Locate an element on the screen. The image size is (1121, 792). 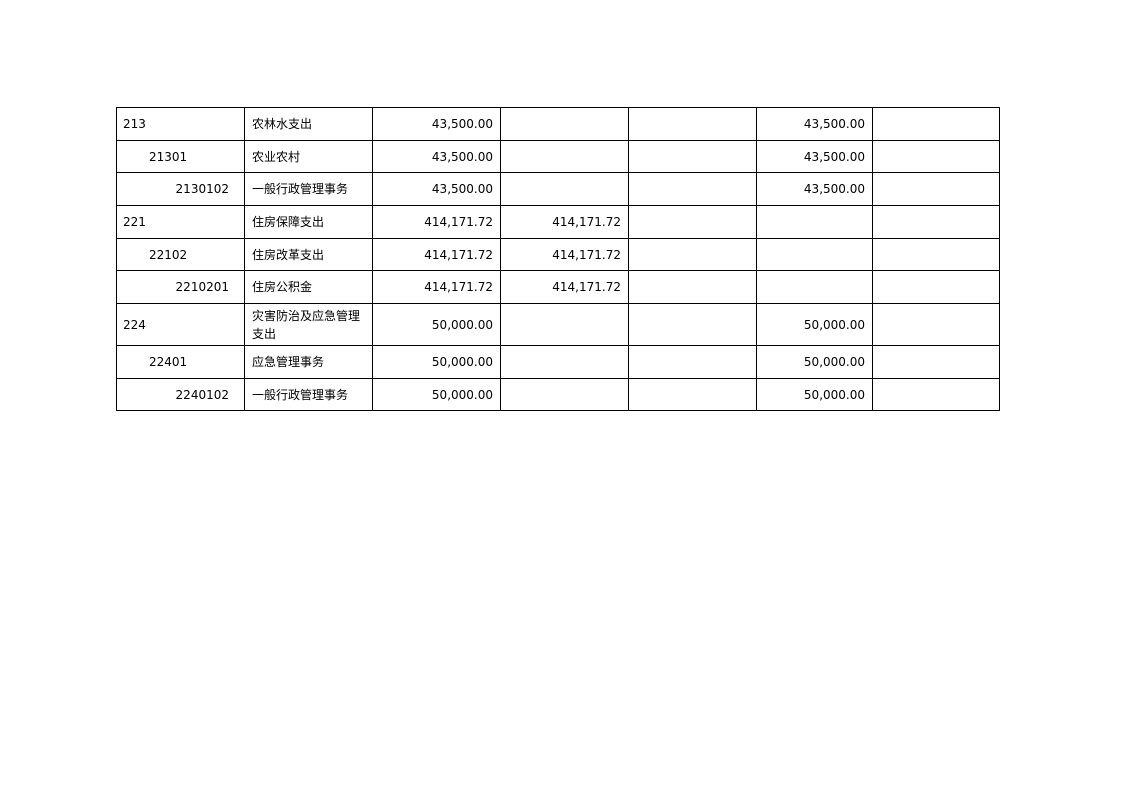
code-cell: 221 is located at coordinates (180, 222).